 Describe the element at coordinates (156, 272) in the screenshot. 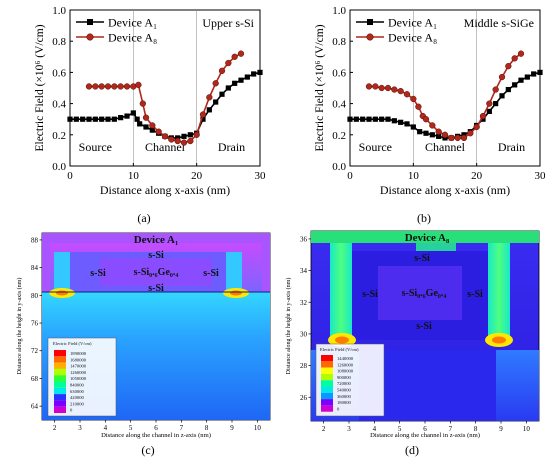

I see `heatmap-c-fin-core` at that location.